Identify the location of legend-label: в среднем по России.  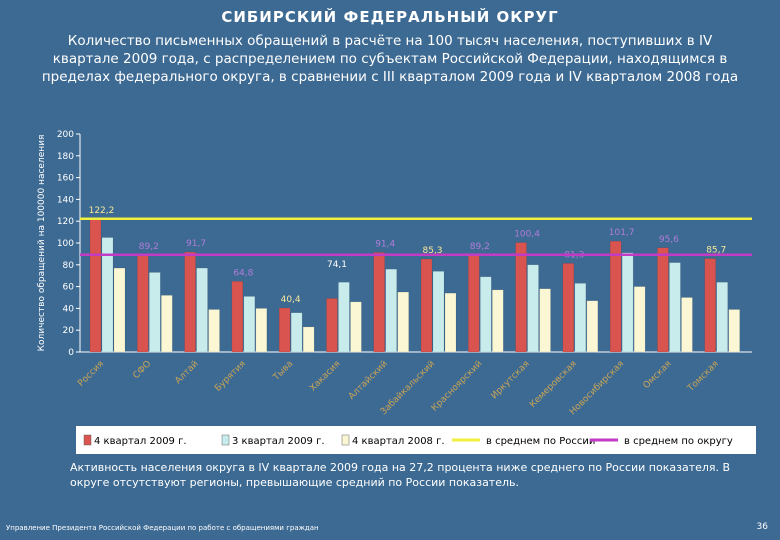
(540, 441).